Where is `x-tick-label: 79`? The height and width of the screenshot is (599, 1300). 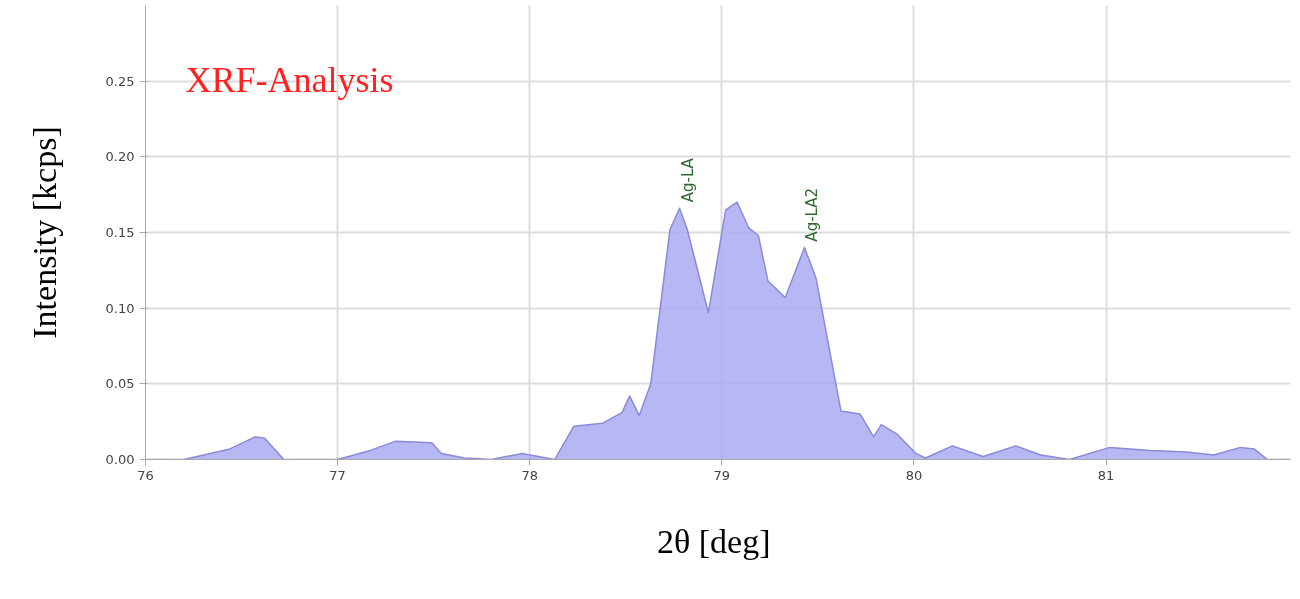 x-tick-label: 79 is located at coordinates (722, 475).